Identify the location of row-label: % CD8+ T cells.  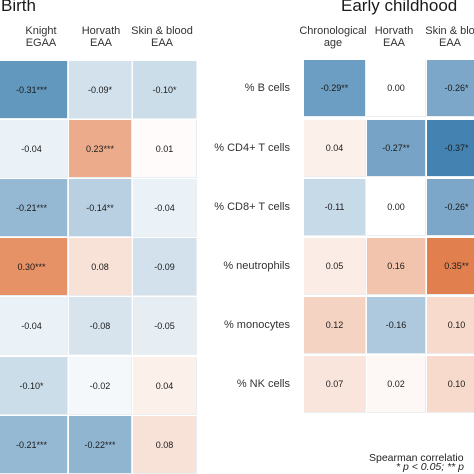
(252, 206).